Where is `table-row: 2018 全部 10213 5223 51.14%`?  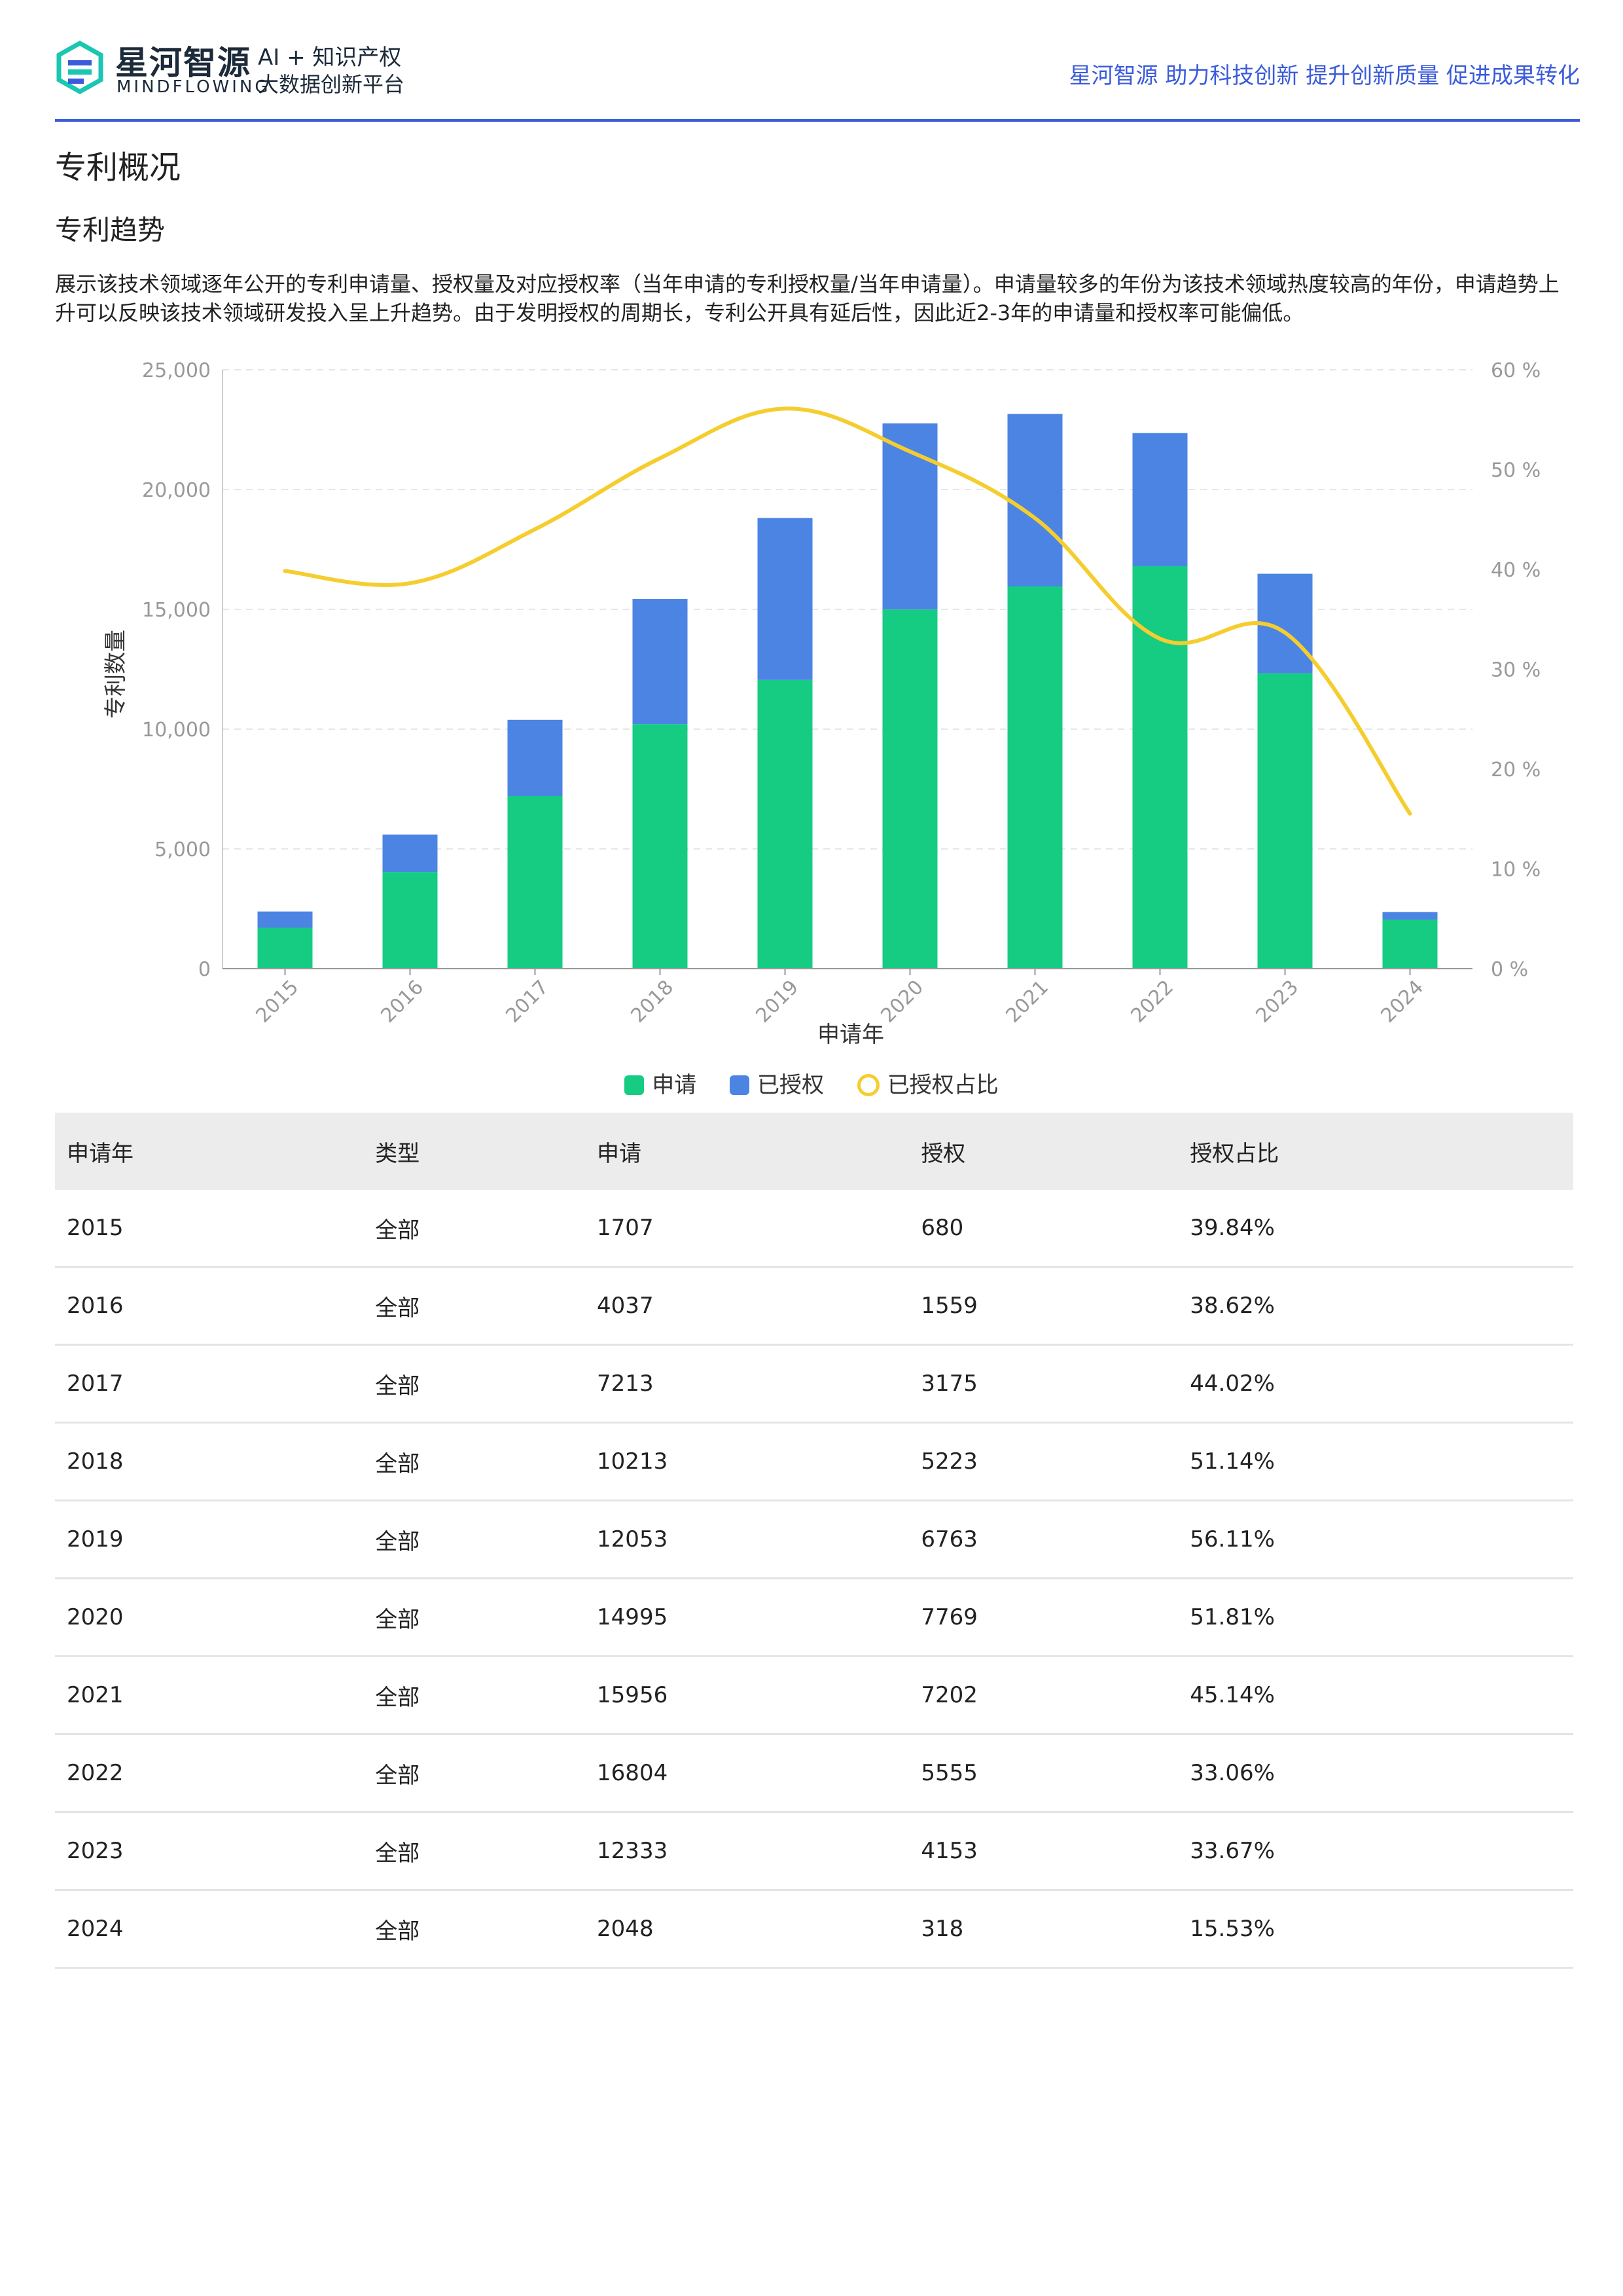 table-row: 2018 全部 10213 5223 51.14% is located at coordinates (814, 1461).